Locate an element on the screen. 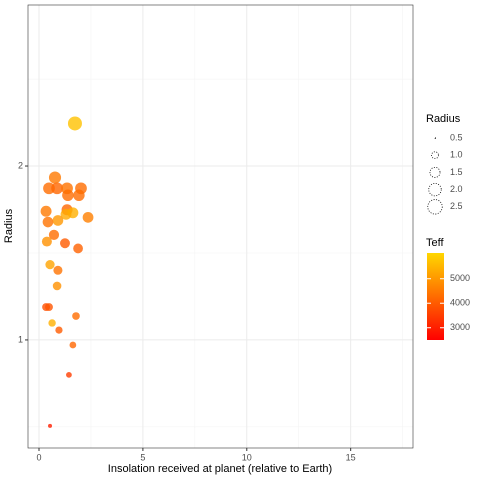 The image size is (480, 480). y-axis-title: Radius is located at coordinates (9, 225).